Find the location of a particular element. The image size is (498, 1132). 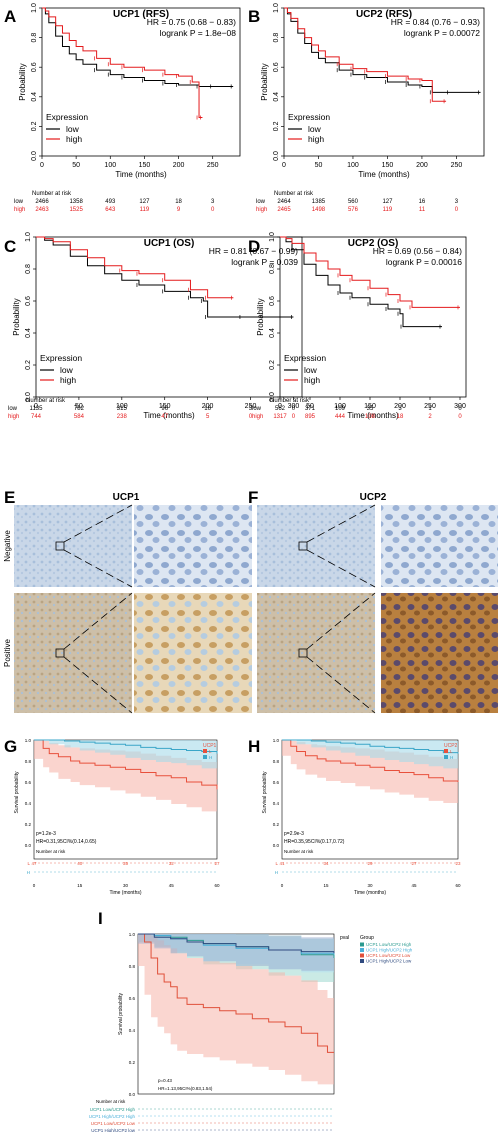

panel-letter-H: H is located at coordinates (254, 746).